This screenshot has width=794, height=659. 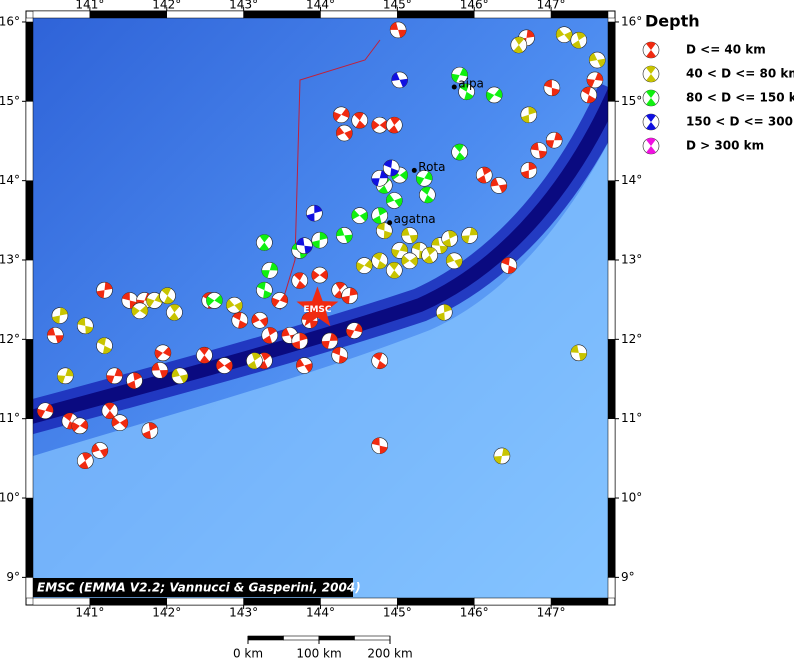 What do you see at coordinates (89, 613) in the screenshot?
I see `x-tick-label: 141°` at bounding box center [89, 613].